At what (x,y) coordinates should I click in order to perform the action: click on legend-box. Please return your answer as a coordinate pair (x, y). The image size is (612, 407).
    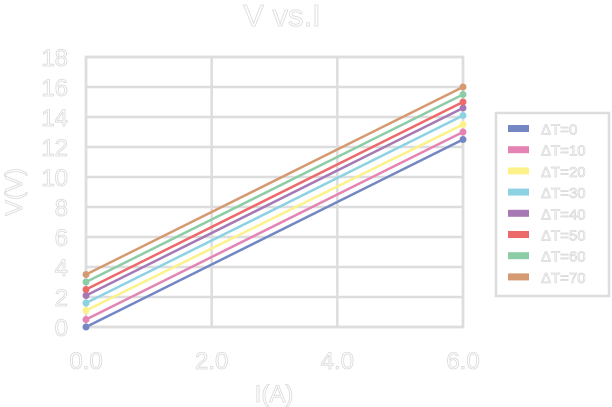
    Looking at the image, I should click on (552, 204).